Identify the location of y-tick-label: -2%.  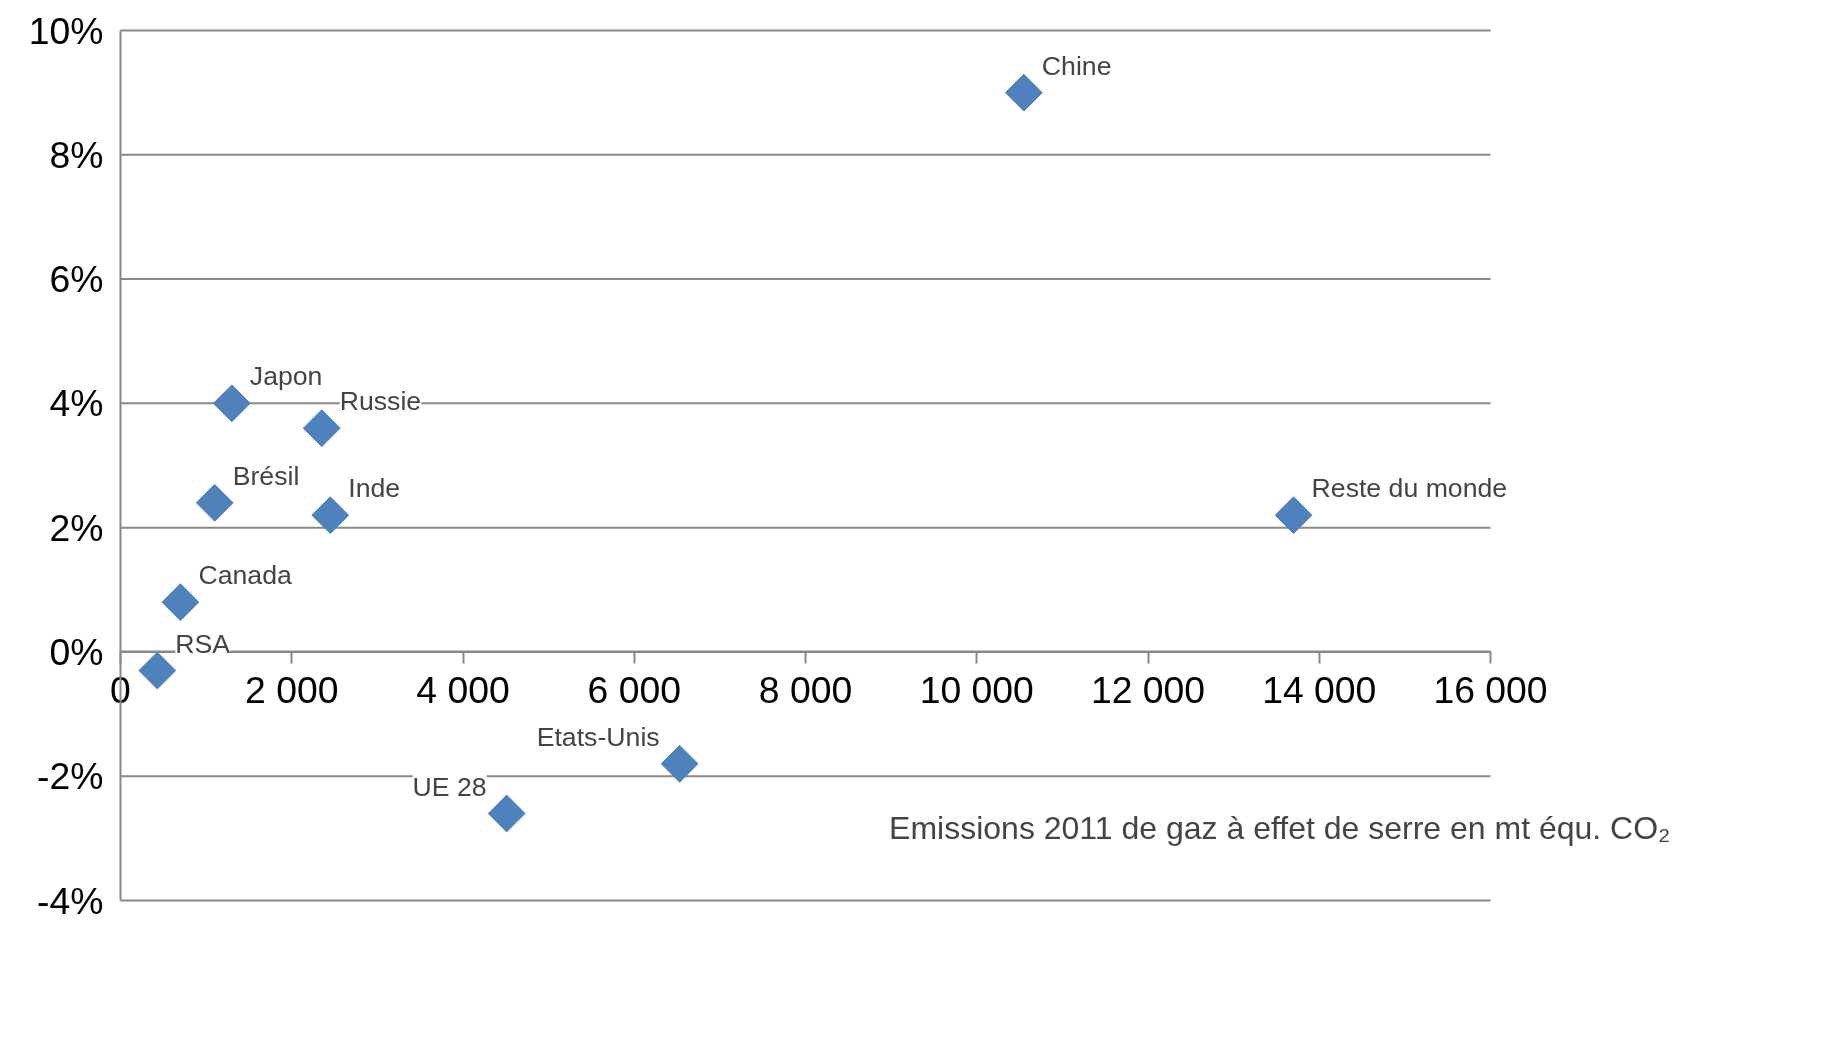
(70, 776).